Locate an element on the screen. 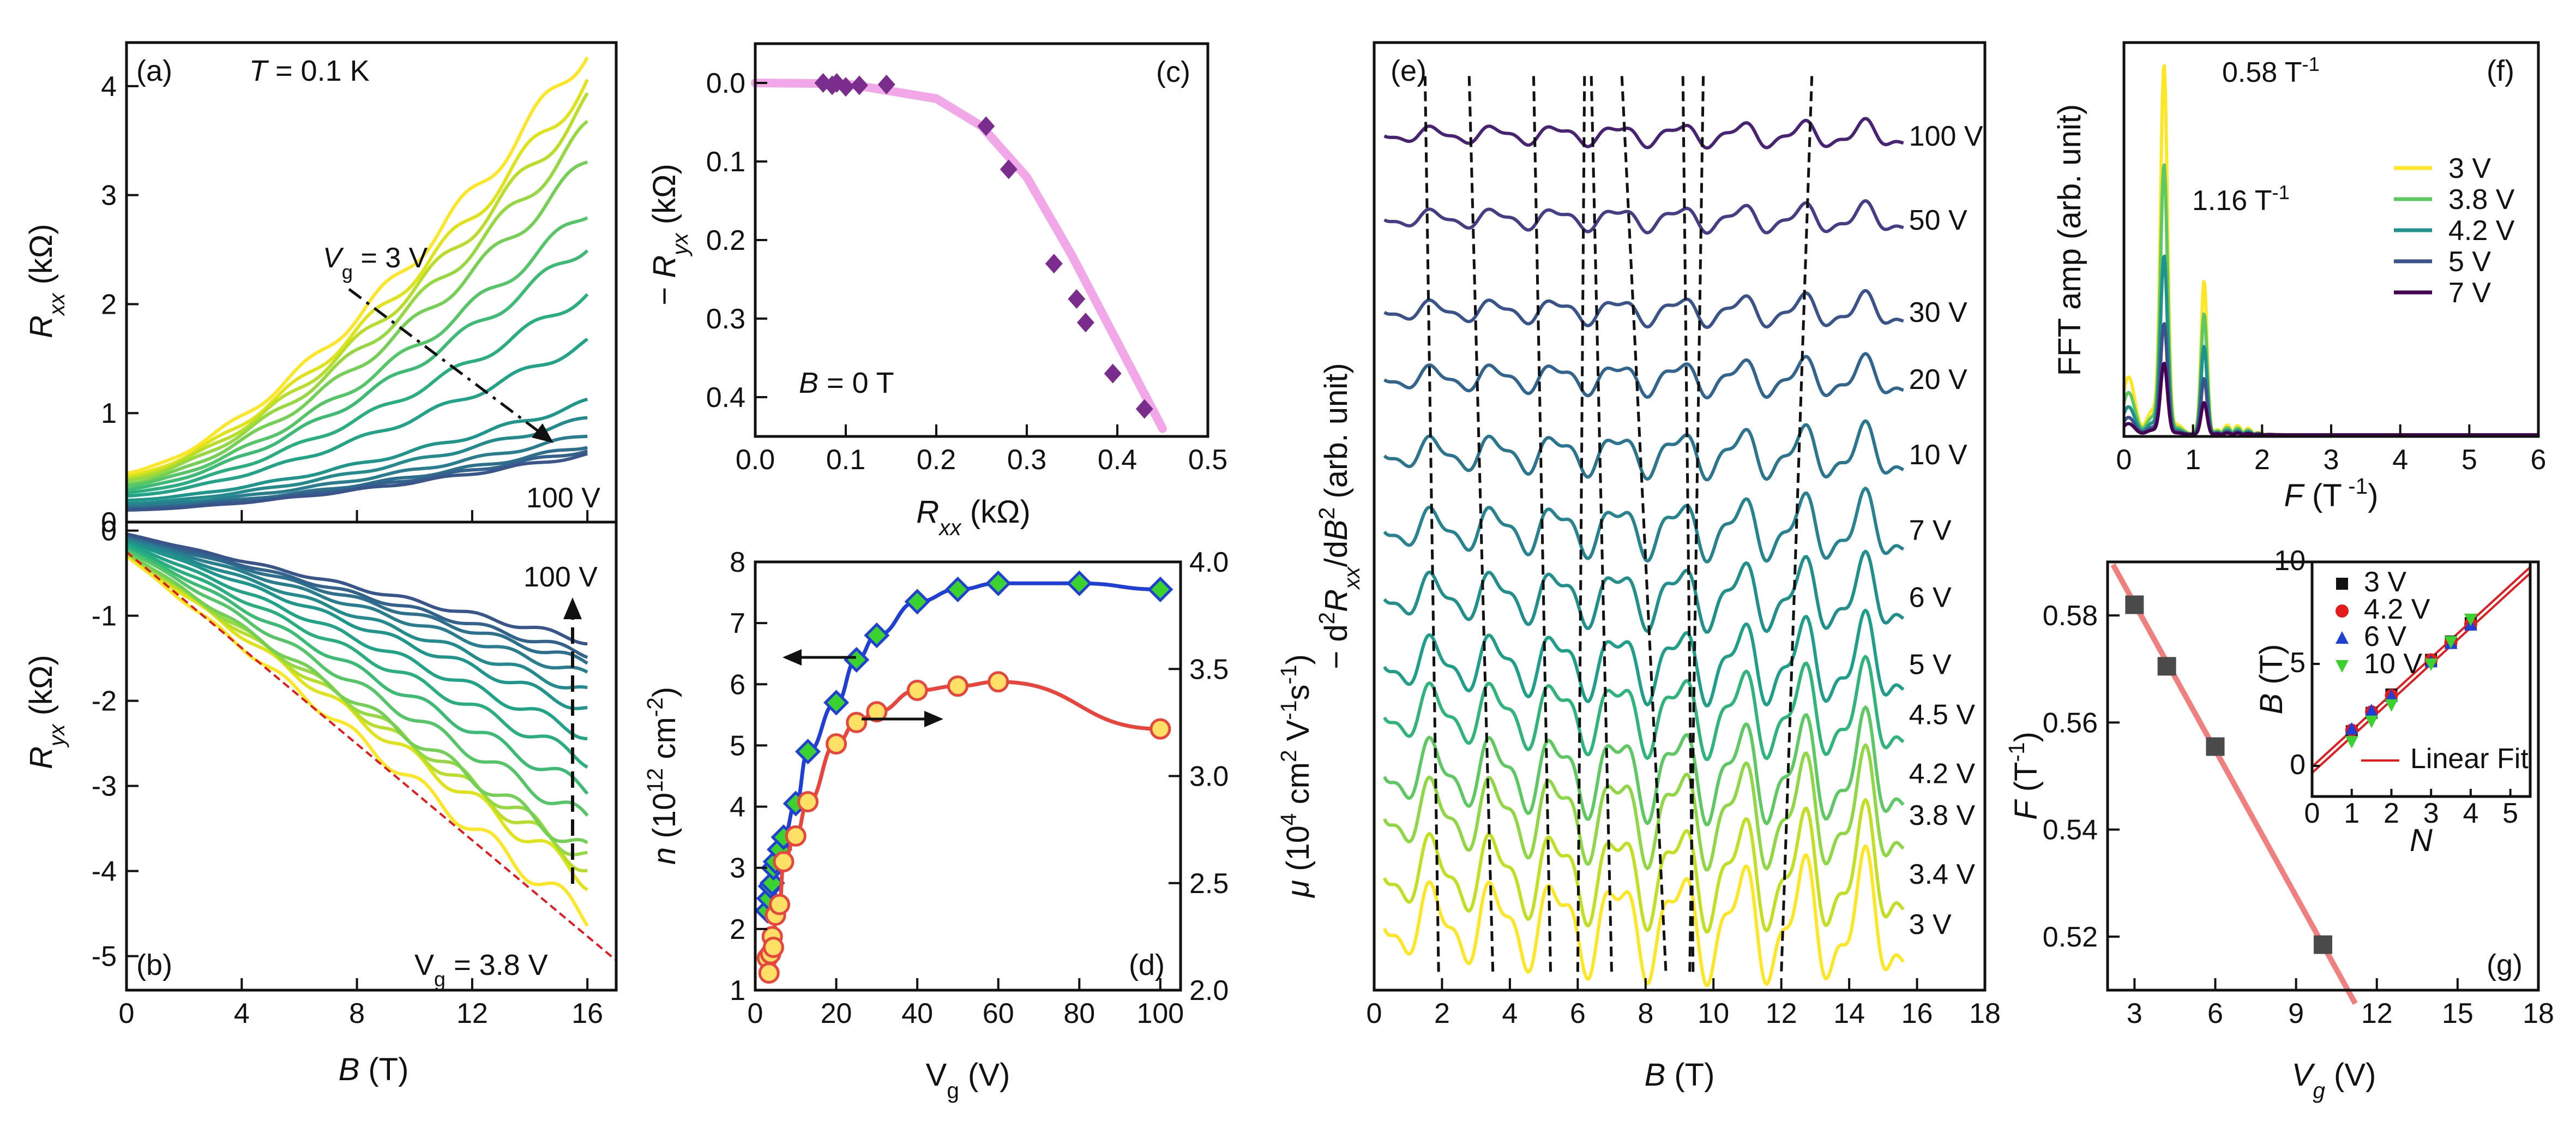 The image size is (2576, 1126). y-tick-label-right: 4.0 is located at coordinates (1209, 562).